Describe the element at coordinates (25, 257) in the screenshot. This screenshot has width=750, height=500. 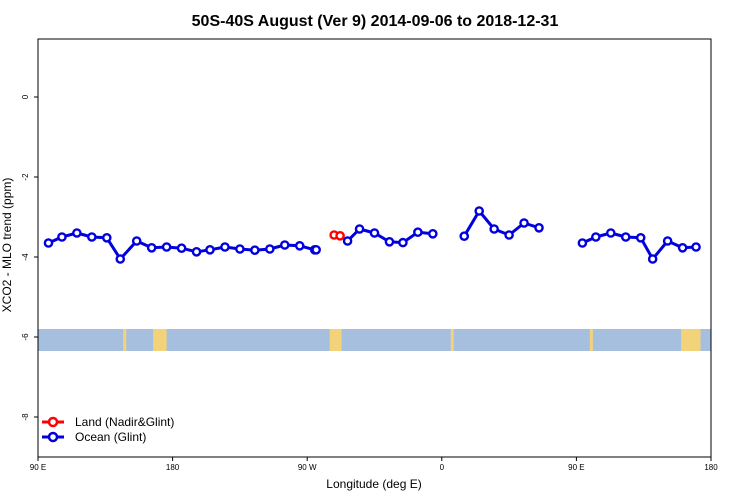
I see `y-tick-label: -4` at that location.